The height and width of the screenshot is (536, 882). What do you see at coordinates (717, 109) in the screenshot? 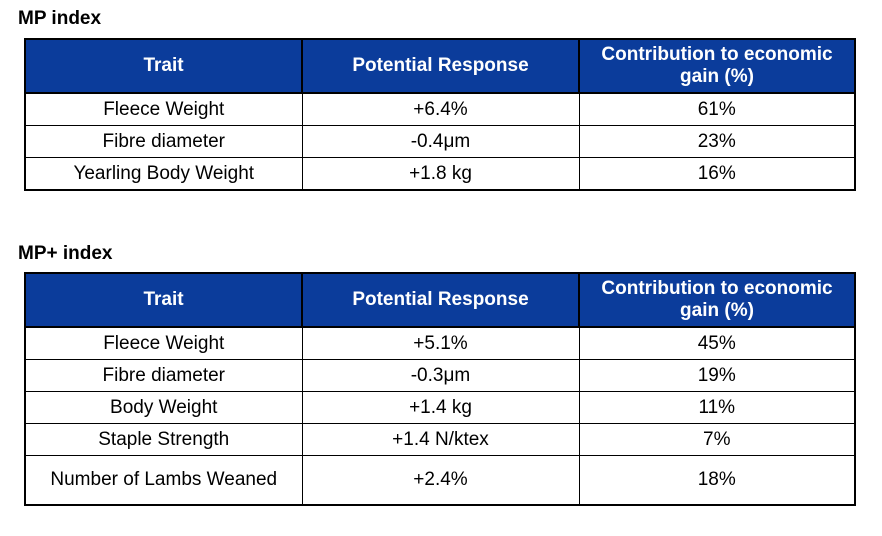
I see `contribution-cell: 61%` at bounding box center [717, 109].